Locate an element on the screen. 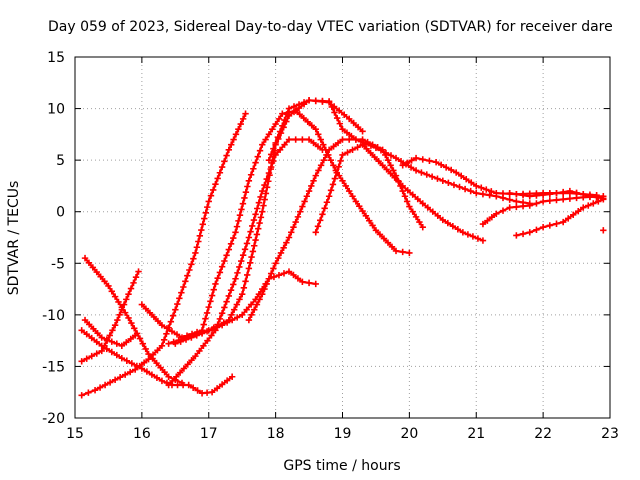  y-tick-label: -5 is located at coordinates (58, 264).